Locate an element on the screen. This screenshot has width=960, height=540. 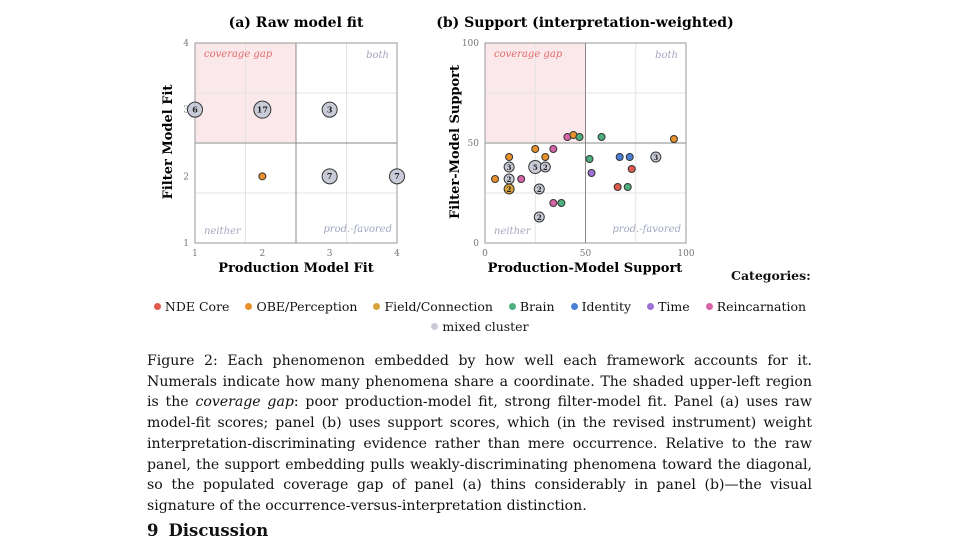
panel-a-ytick: 1 is located at coordinates (186, 244).